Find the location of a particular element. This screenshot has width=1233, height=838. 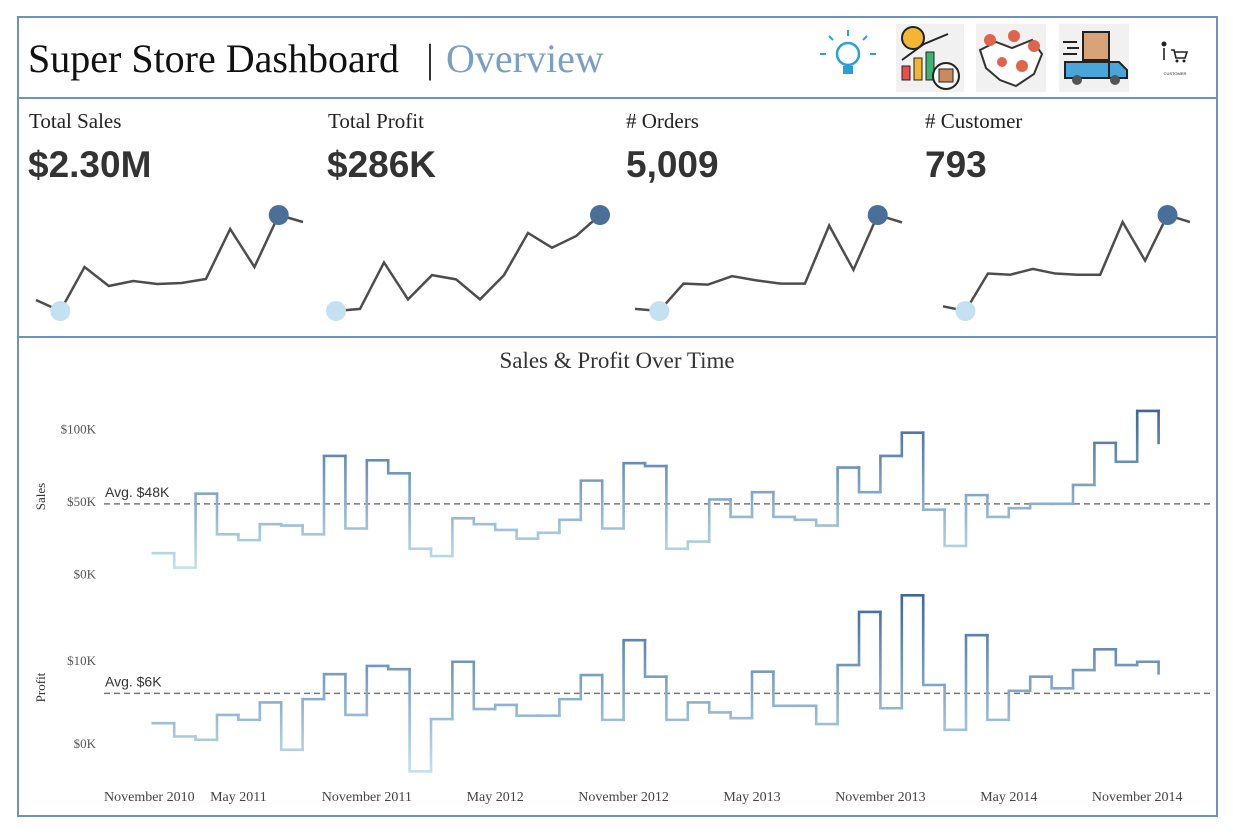

kpi-label: # Orders is located at coordinates (662, 121).